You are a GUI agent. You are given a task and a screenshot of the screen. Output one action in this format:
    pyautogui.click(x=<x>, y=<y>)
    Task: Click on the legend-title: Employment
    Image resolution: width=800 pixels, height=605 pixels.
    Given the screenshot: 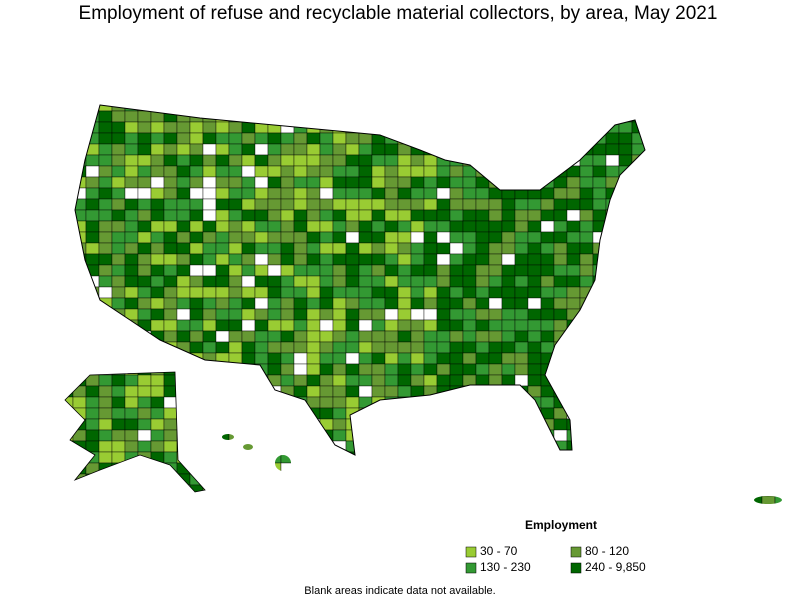 What is the action you would take?
    pyautogui.click(x=561, y=525)
    